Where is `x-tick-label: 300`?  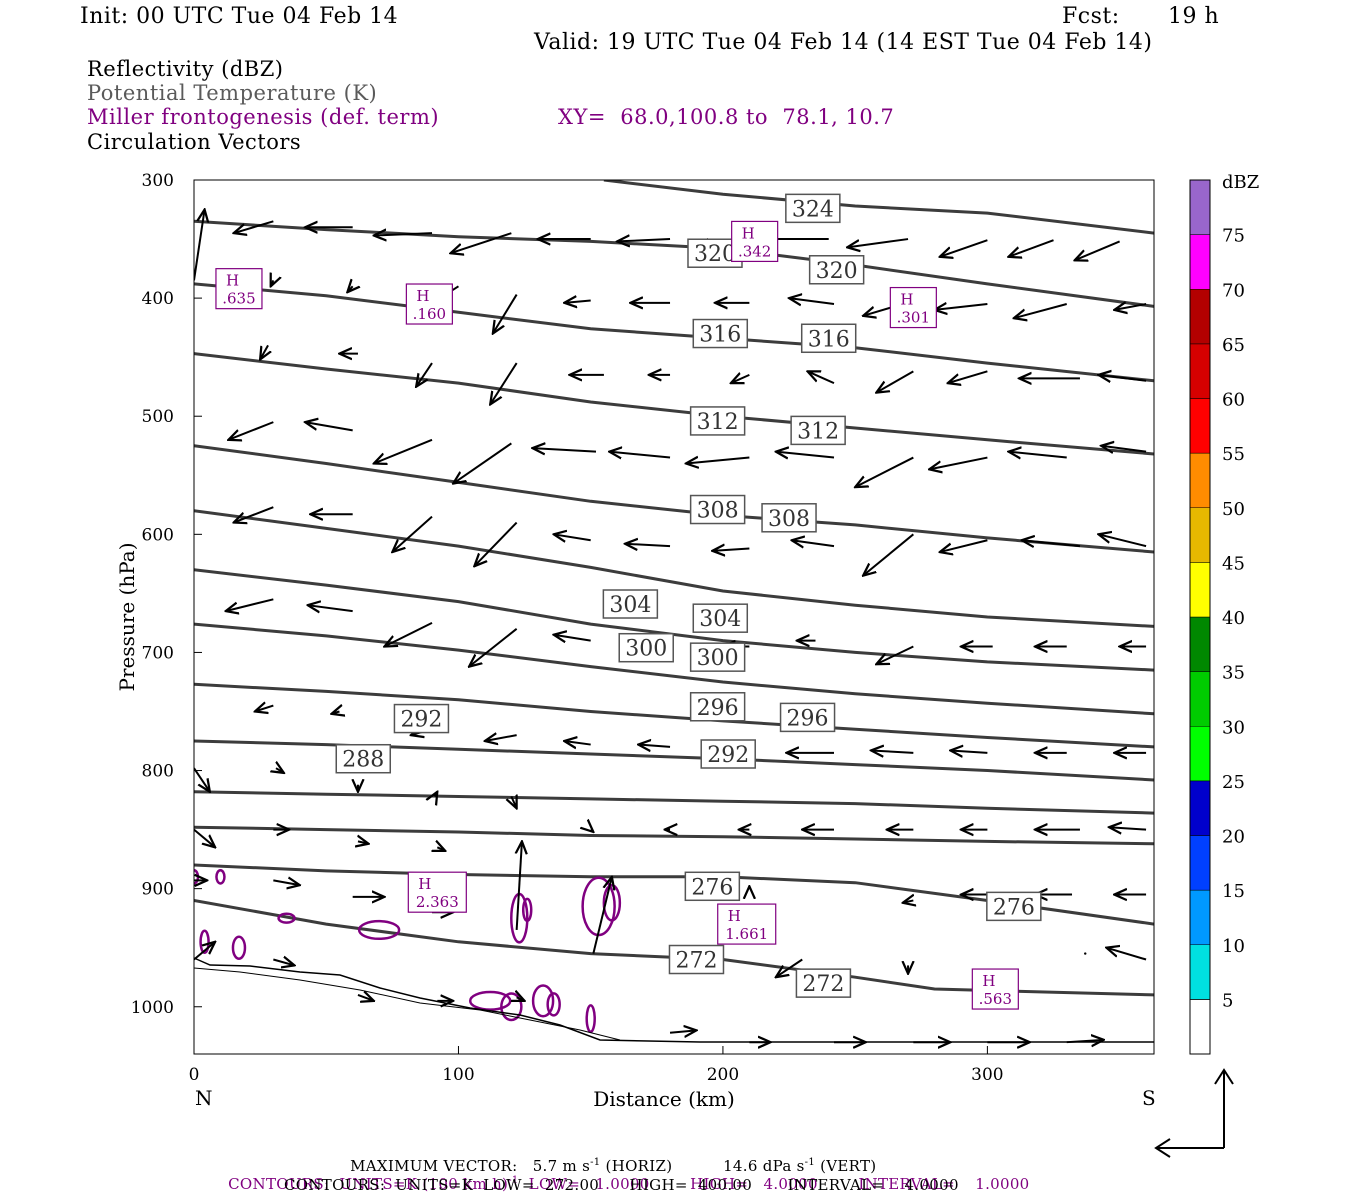
x-tick-label: 300 is located at coordinates (987, 1075).